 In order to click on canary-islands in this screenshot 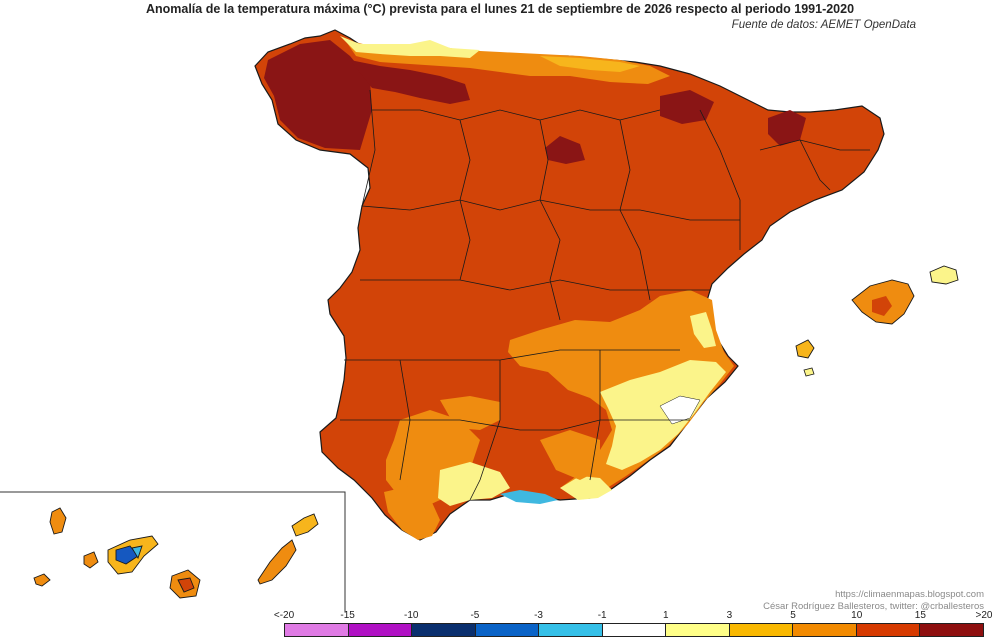, I will do `click(176, 553)`.